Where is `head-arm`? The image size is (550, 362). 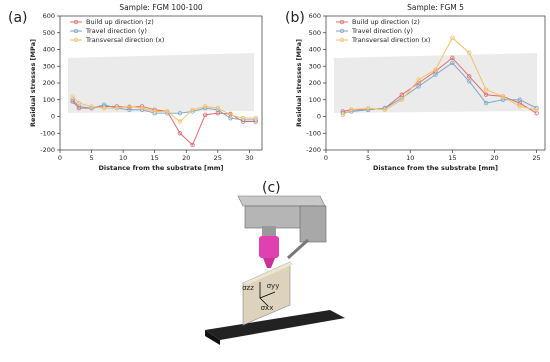 head-arm is located at coordinates (313, 224).